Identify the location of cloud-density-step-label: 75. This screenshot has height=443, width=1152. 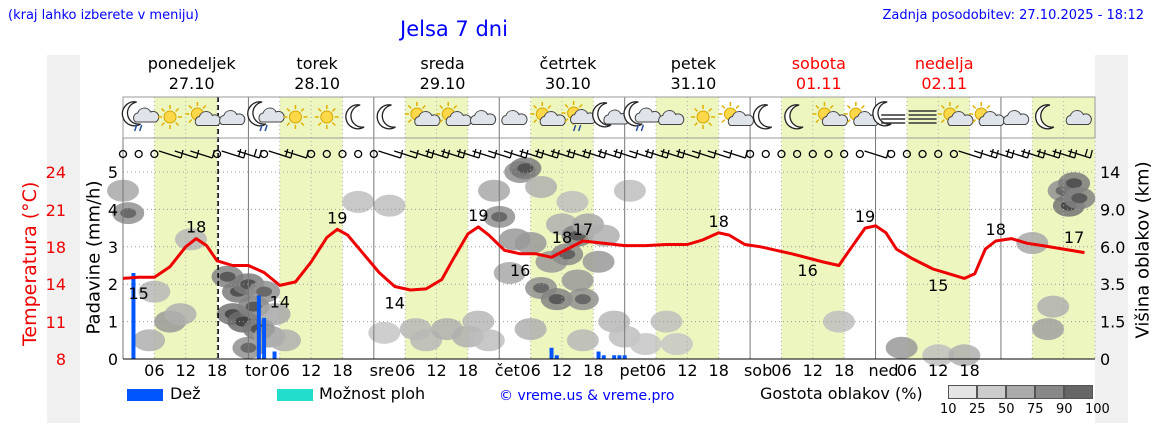
(1035, 409).